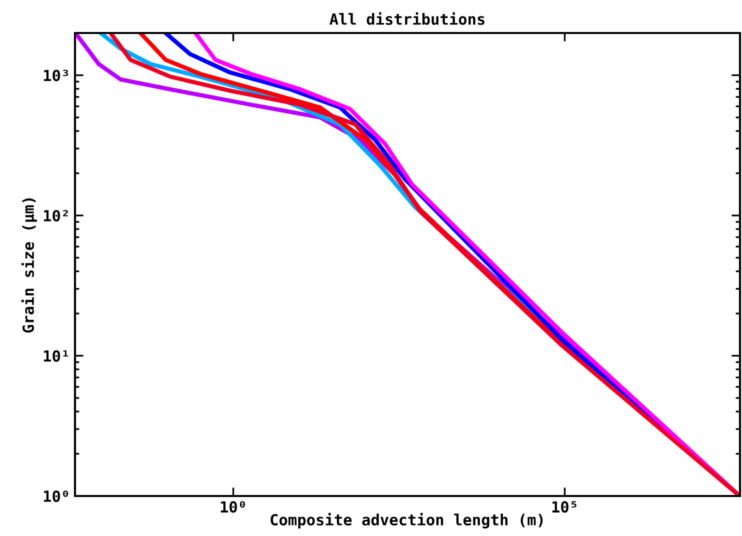 This screenshot has height=536, width=742. Describe the element at coordinates (29, 265) in the screenshot. I see `y-axis-title: Grain size (μm)` at that location.